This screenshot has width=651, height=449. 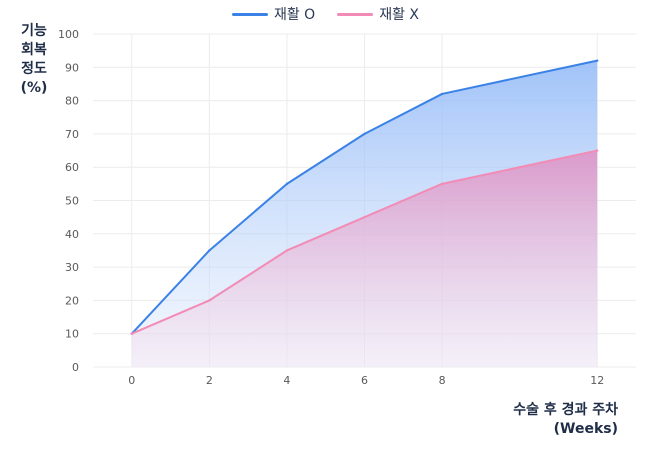 I want to click on x-tick-label: 0, so click(x=131, y=380).